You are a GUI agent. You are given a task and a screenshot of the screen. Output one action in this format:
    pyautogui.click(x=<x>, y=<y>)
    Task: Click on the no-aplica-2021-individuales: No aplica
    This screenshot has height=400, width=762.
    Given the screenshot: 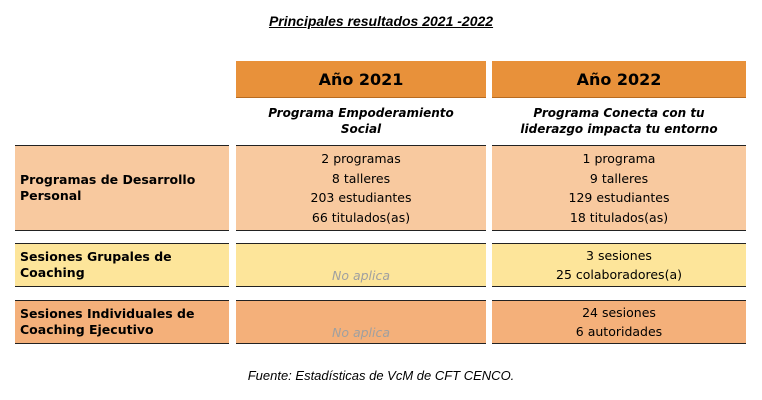 What is the action you would take?
    pyautogui.click(x=361, y=322)
    